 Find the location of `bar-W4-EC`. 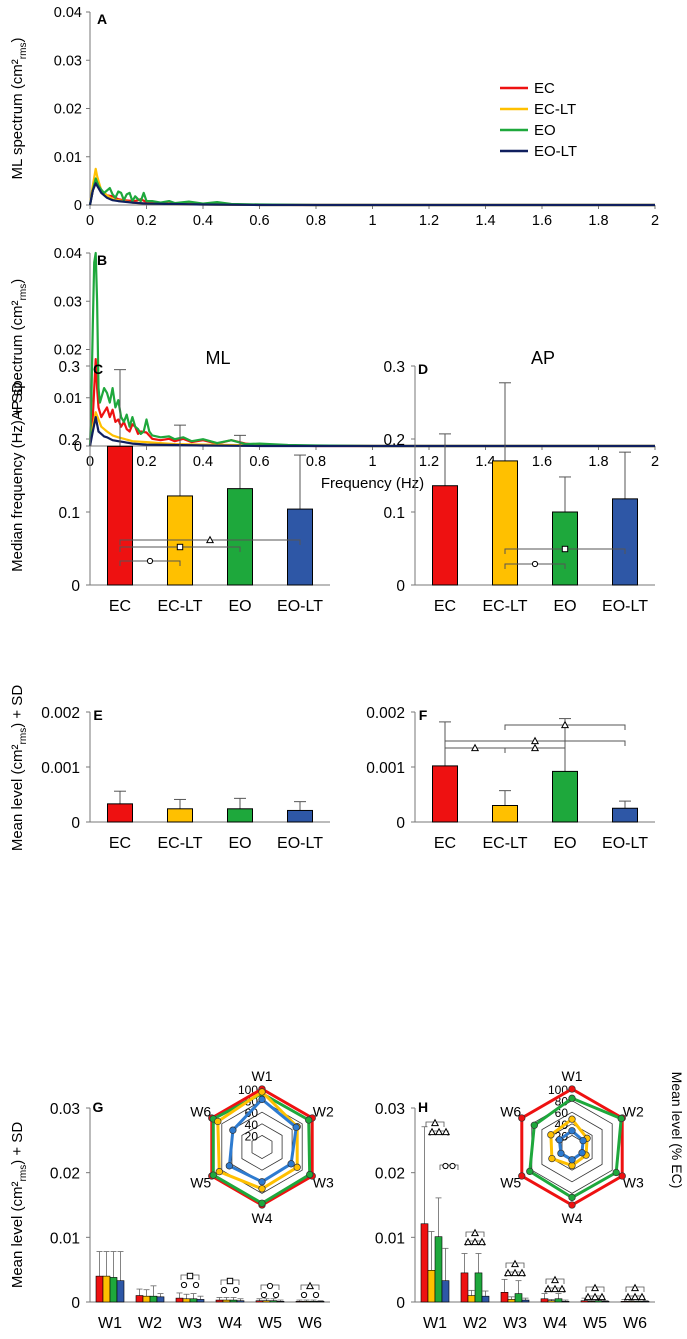

bar-W4-EC is located at coordinates (219, 1301).